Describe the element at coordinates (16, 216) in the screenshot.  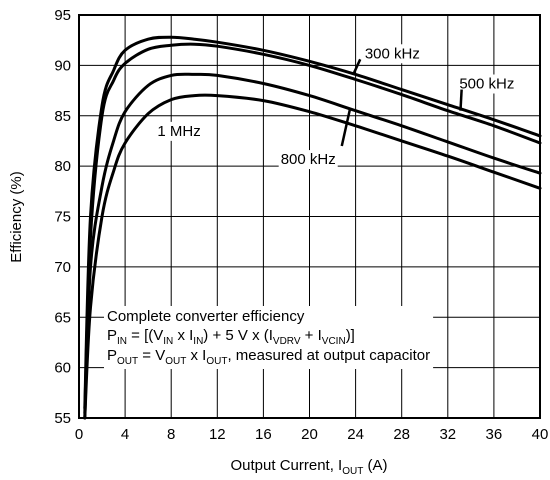
I see `y-axis-title: Efficiency (%)` at that location.